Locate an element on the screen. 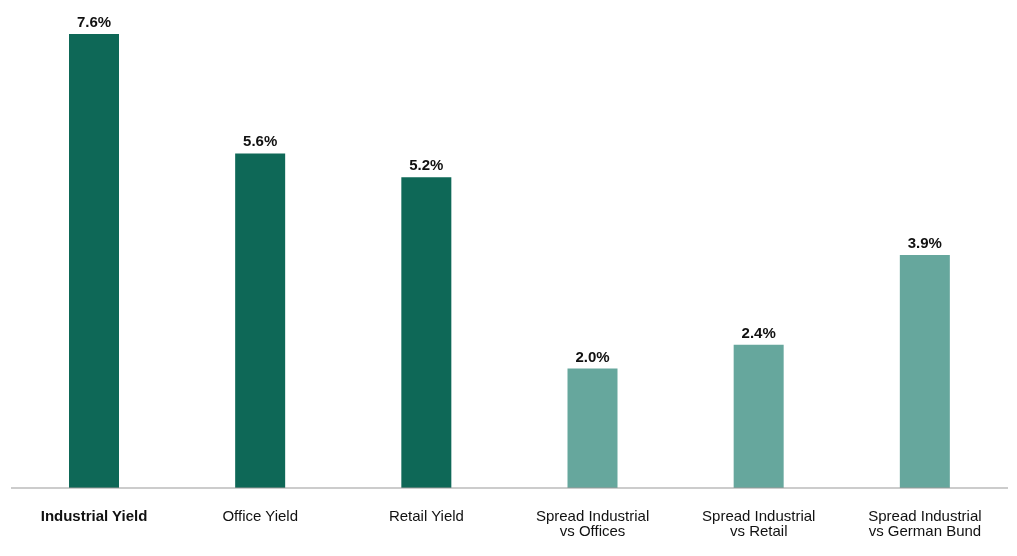 The height and width of the screenshot is (556, 1017). x-tick-label: Spread Industrial vs German Bund is located at coordinates (925, 522).